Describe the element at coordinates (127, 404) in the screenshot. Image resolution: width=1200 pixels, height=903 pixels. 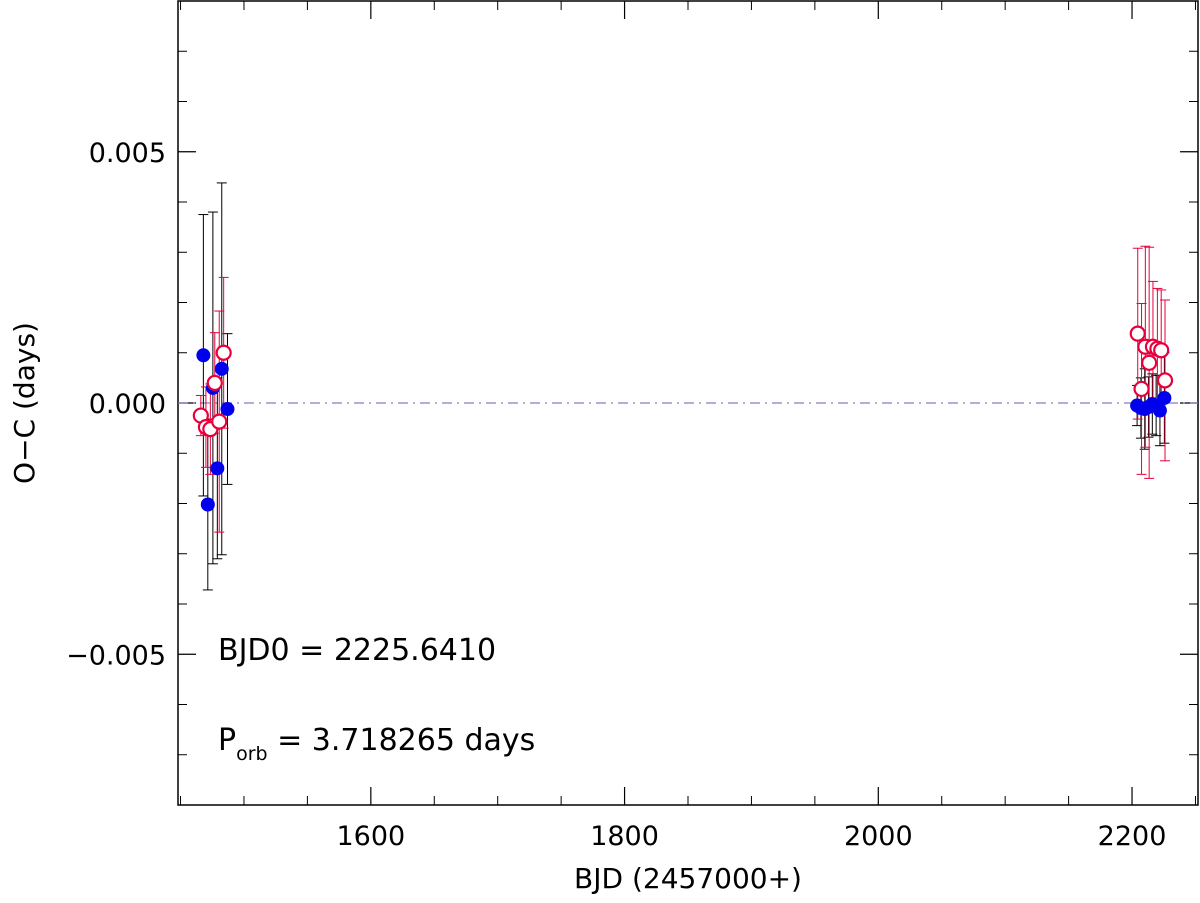
I see `y-tick-label: 0.000` at that location.